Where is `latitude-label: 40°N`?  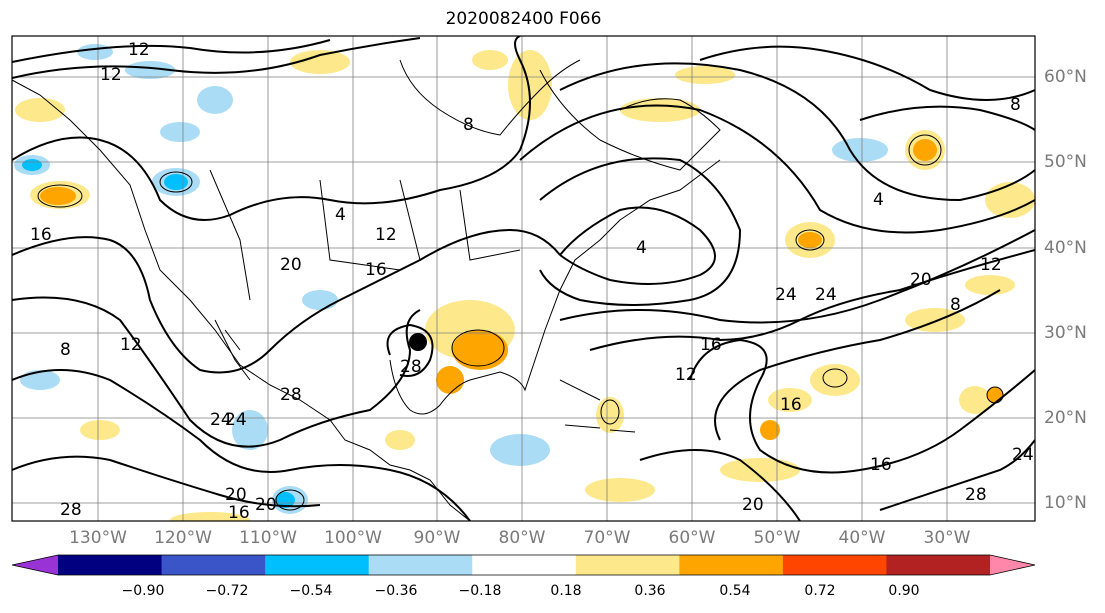
latitude-label: 40°N is located at coordinates (1065, 248).